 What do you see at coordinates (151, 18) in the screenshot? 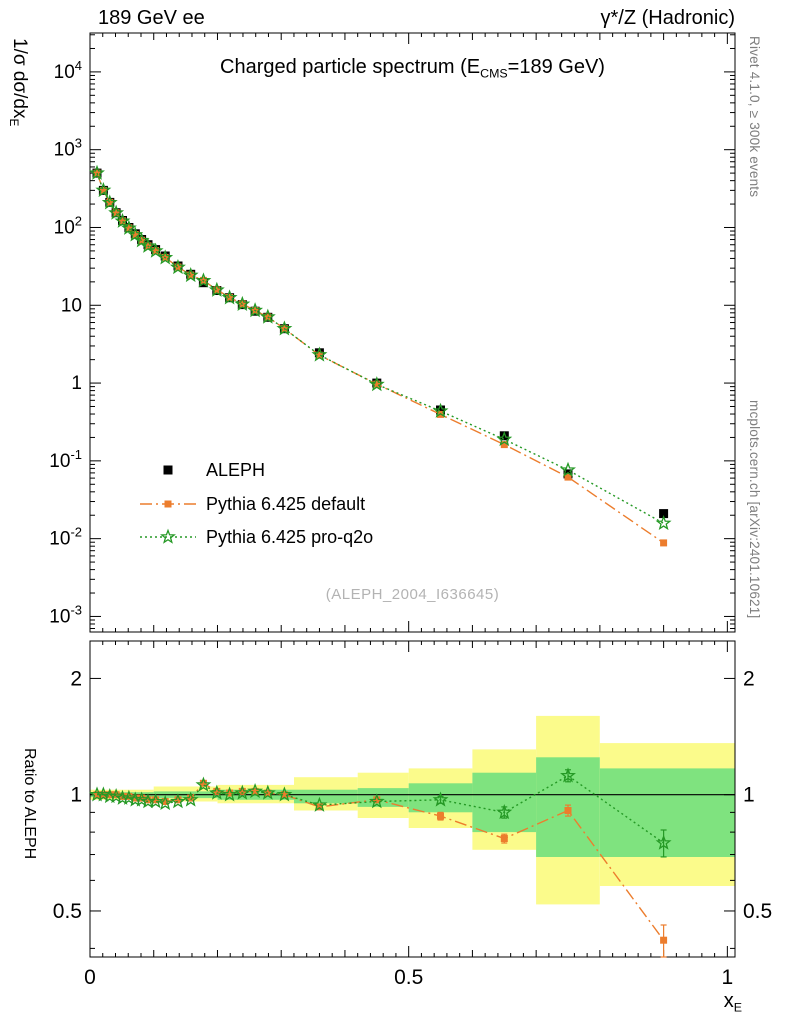
I see `header-beam-label: 189 GeV ee` at bounding box center [151, 18].